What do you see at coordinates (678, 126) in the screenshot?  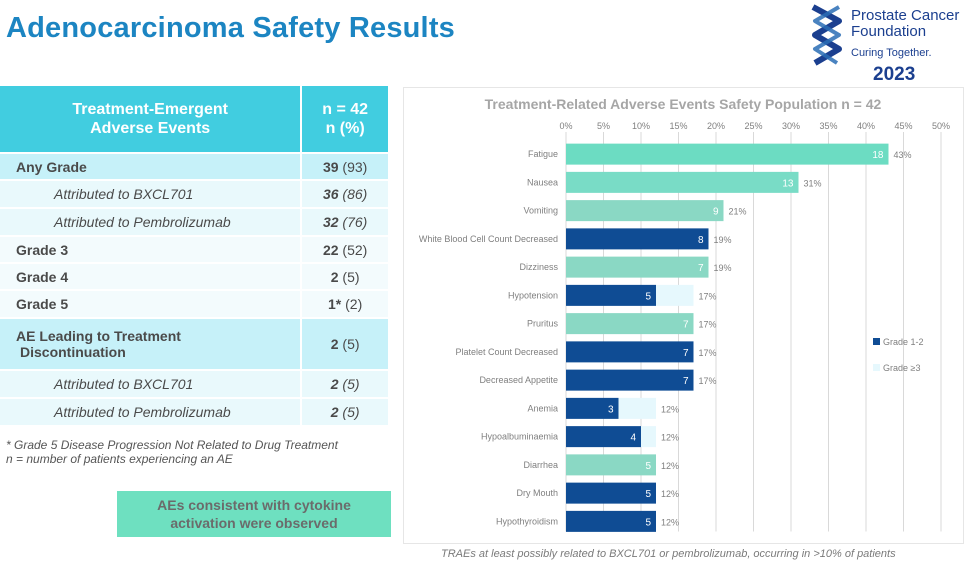 I see `x-tick-label: 15%` at bounding box center [678, 126].